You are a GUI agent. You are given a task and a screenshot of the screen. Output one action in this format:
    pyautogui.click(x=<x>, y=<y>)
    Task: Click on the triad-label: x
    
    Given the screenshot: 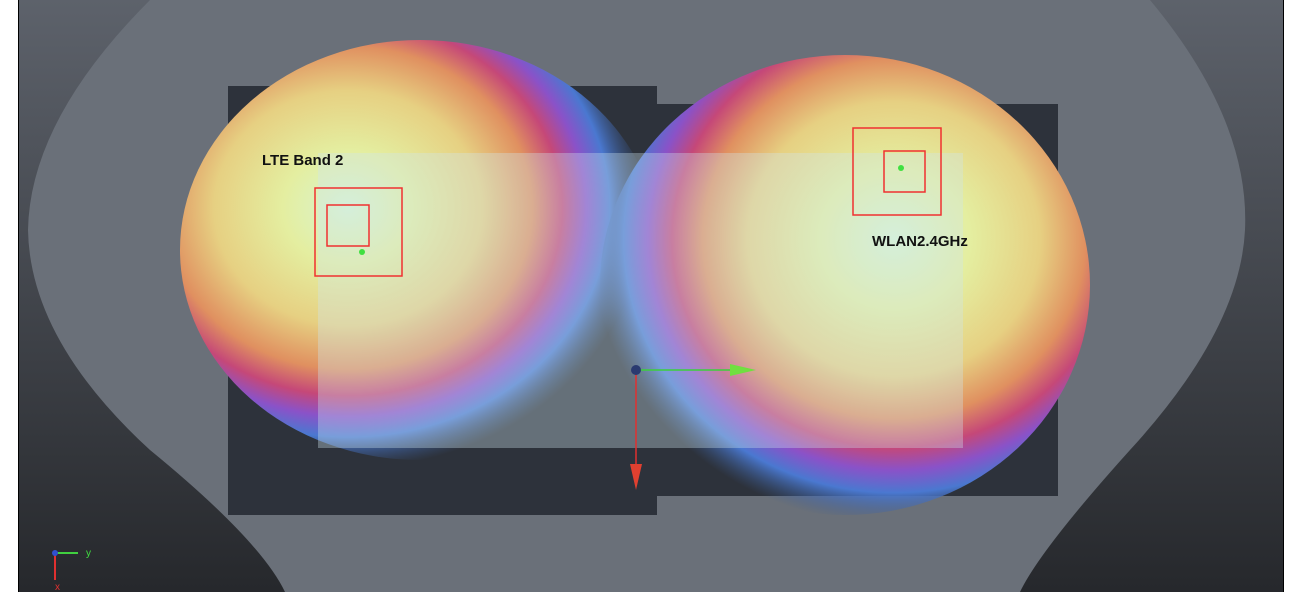 What is the action you would take?
    pyautogui.click(x=57, y=587)
    